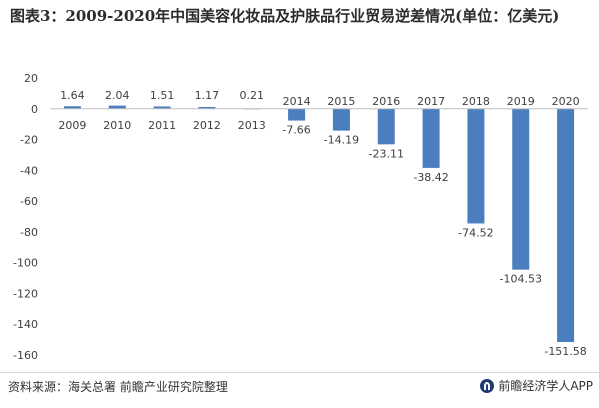  I want to click on y-axis: 20 0 -20 -40 -60 -80 -100 -120 -140 -160, so click(25, 217).